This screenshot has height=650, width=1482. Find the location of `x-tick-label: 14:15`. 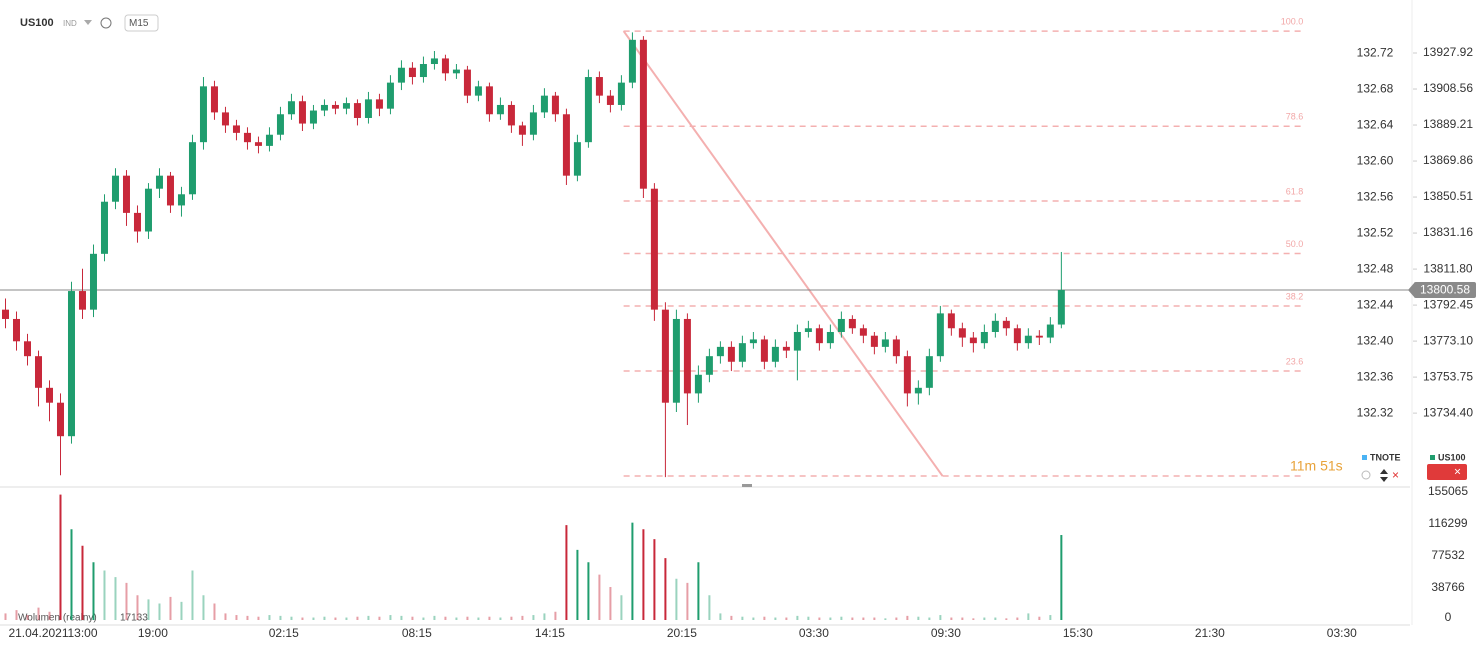

x-tick-label: 14:15 is located at coordinates (550, 633).